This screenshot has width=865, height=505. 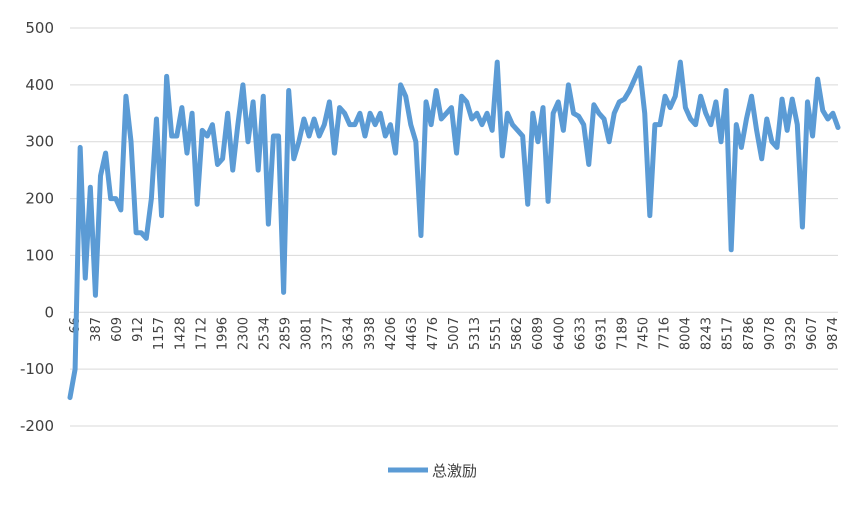 What do you see at coordinates (391, 333) in the screenshot?
I see `x-tick-label: 4206` at bounding box center [391, 333].